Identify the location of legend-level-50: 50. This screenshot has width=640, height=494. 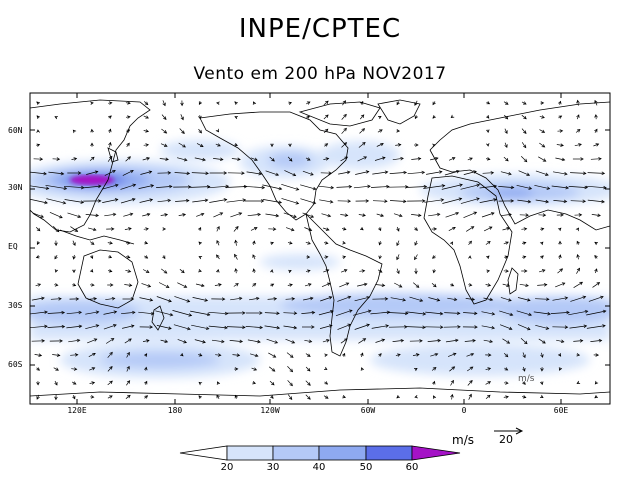
(366, 467).